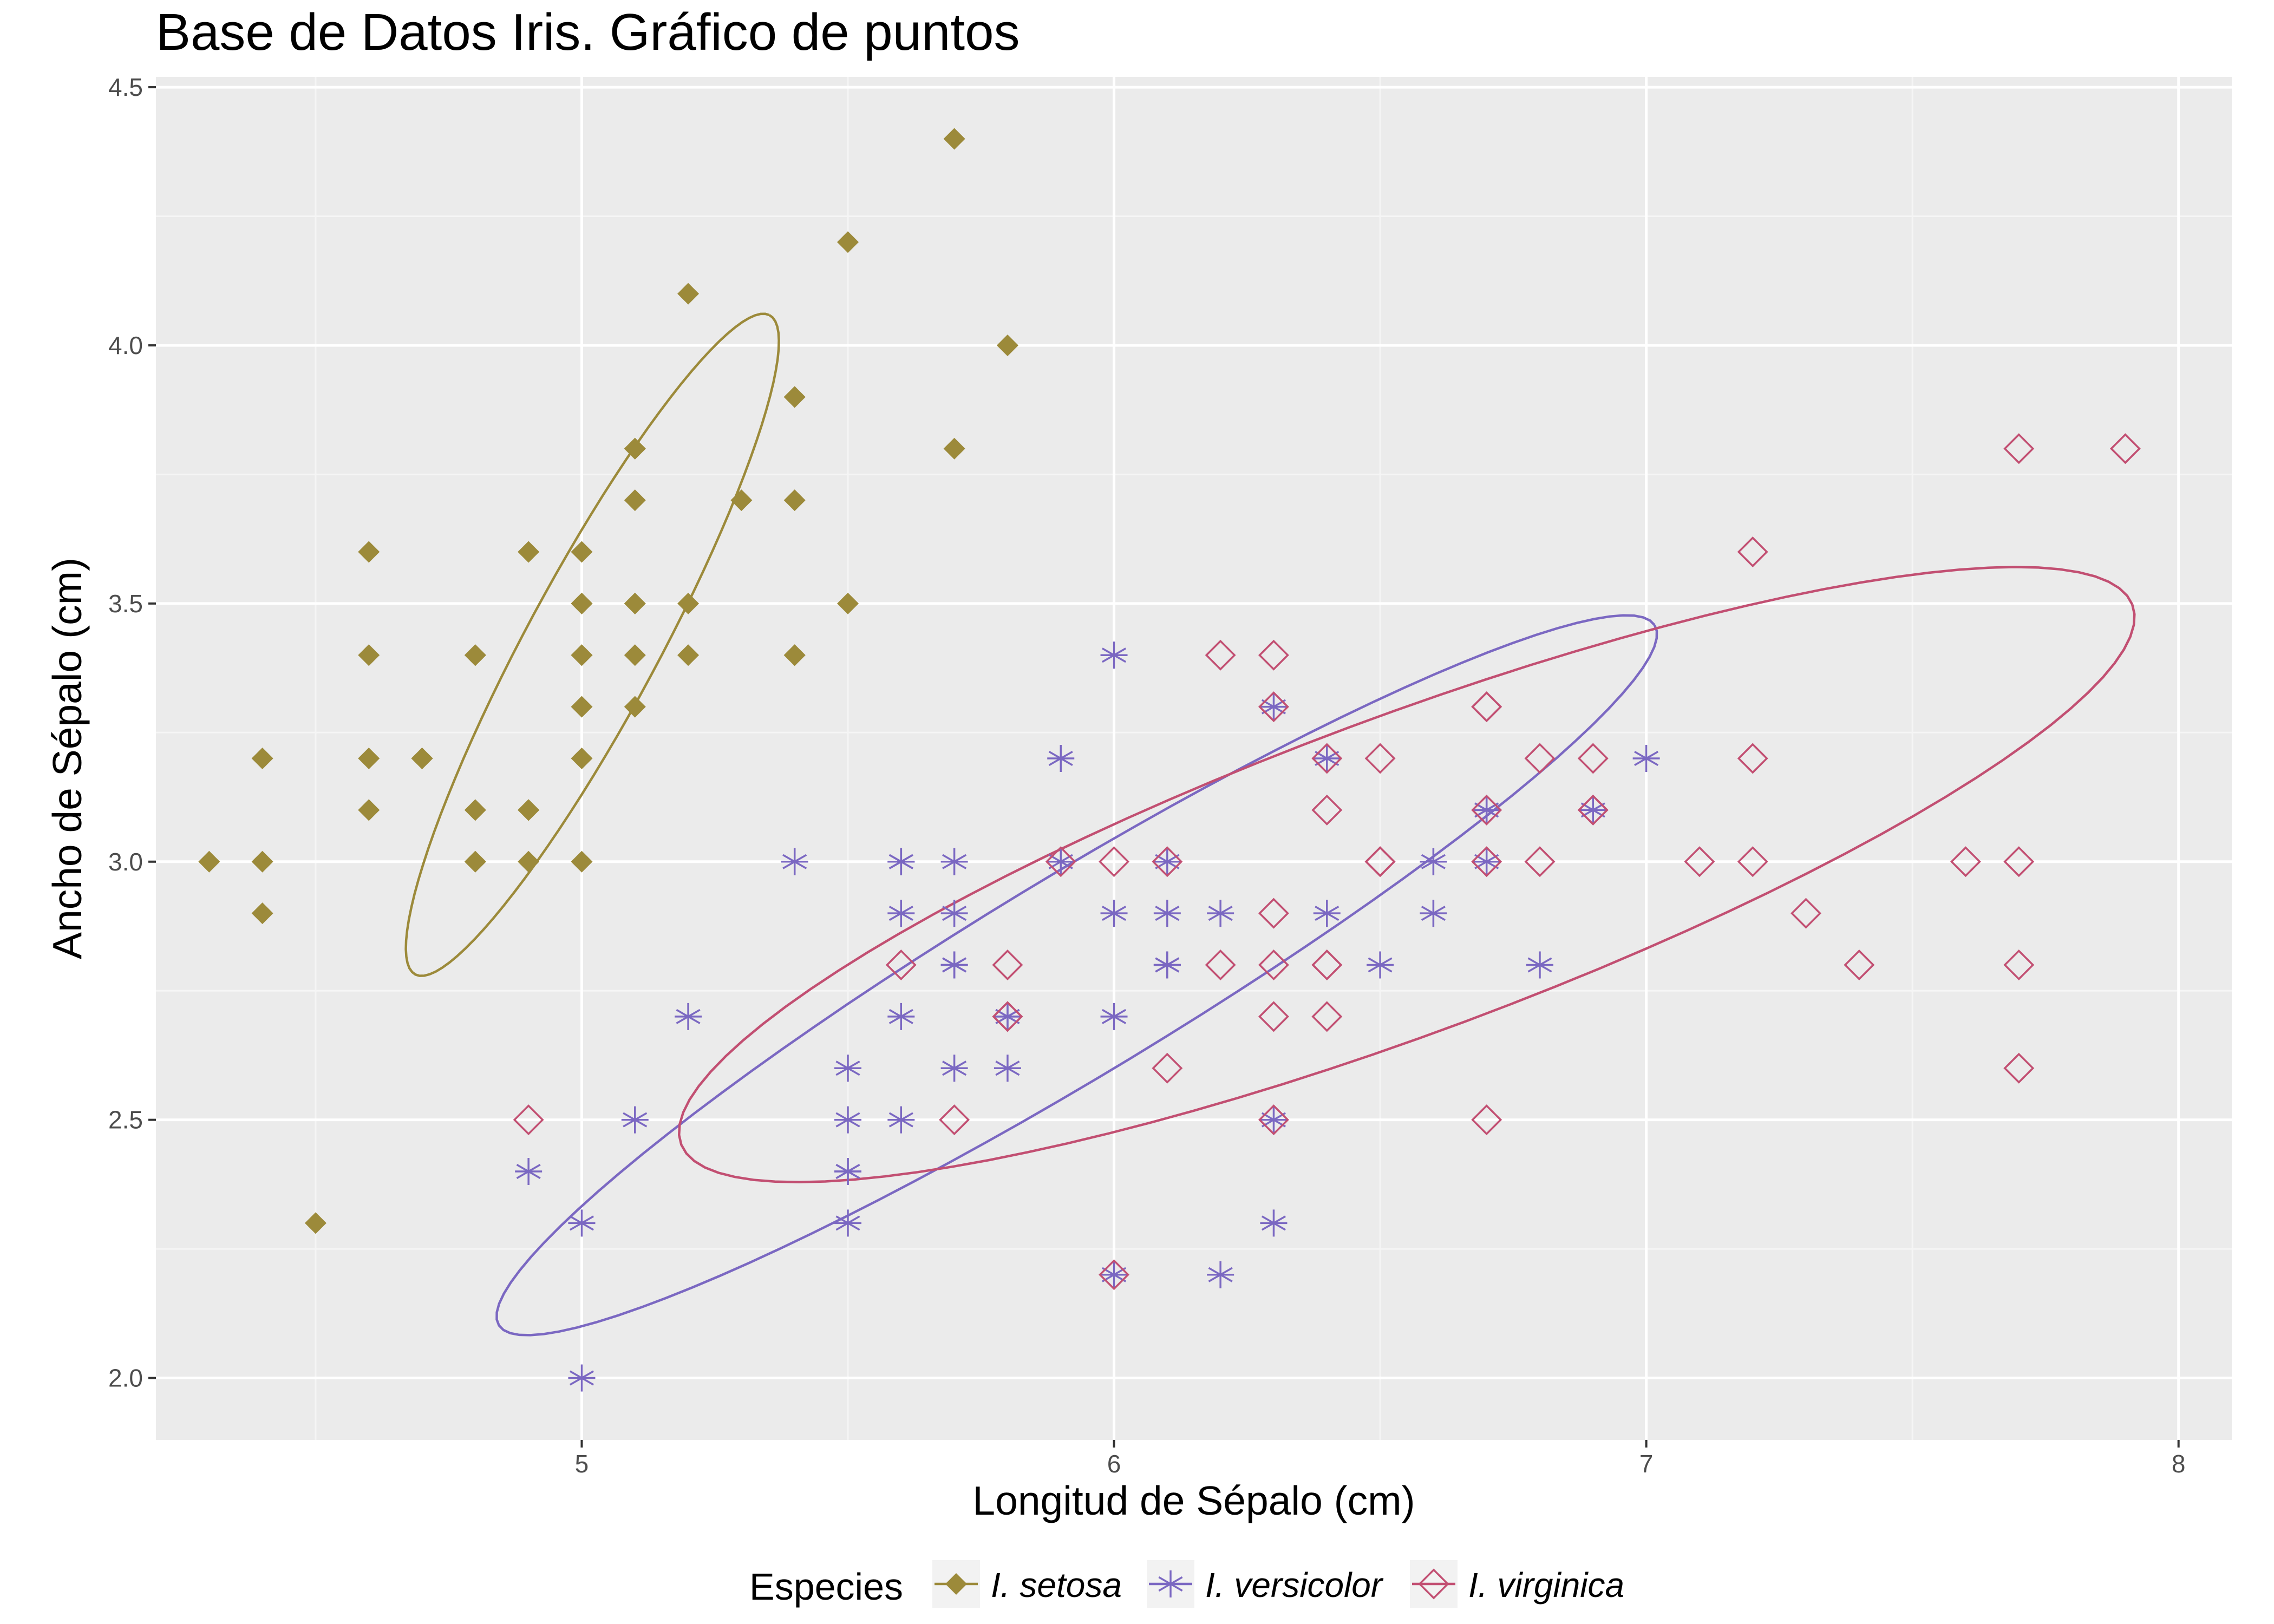 This screenshot has width=2274, height=1624. Describe the element at coordinates (126, 345) in the screenshot. I see `y-tick-label: 4.0` at that location.